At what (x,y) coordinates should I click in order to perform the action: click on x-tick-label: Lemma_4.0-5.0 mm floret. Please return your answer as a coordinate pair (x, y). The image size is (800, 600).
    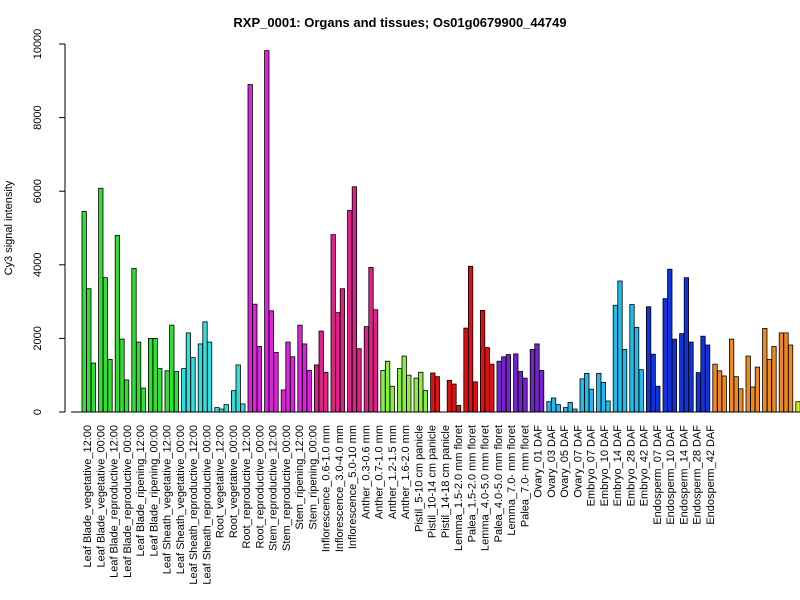
    Looking at the image, I should click on (486, 488).